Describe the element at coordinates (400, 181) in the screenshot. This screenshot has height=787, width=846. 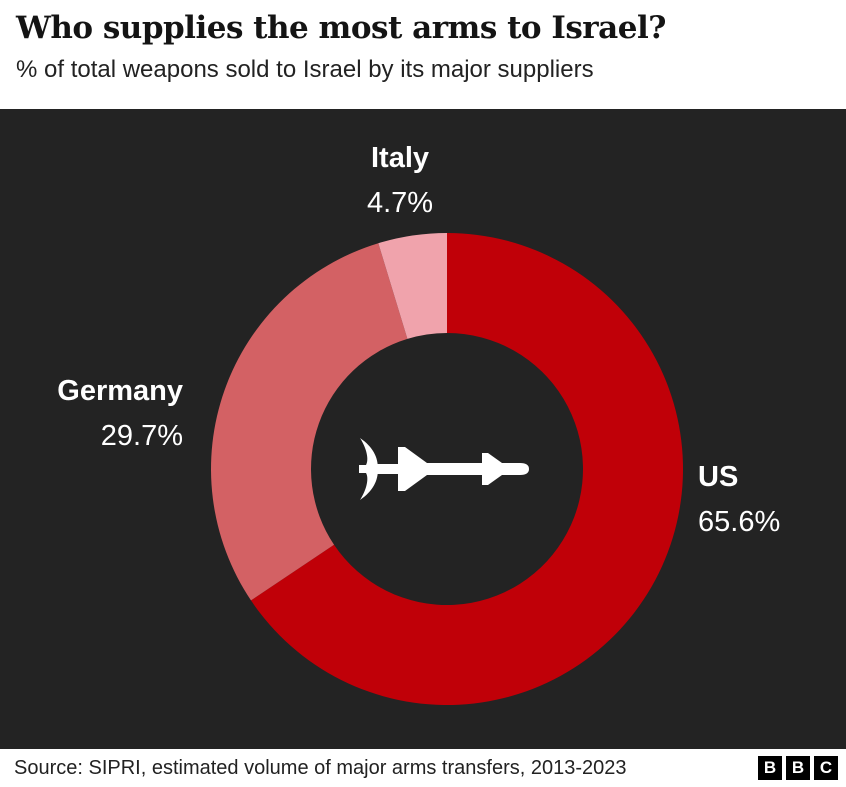
I see `segment-label-italy: Italy 4.7%` at that location.